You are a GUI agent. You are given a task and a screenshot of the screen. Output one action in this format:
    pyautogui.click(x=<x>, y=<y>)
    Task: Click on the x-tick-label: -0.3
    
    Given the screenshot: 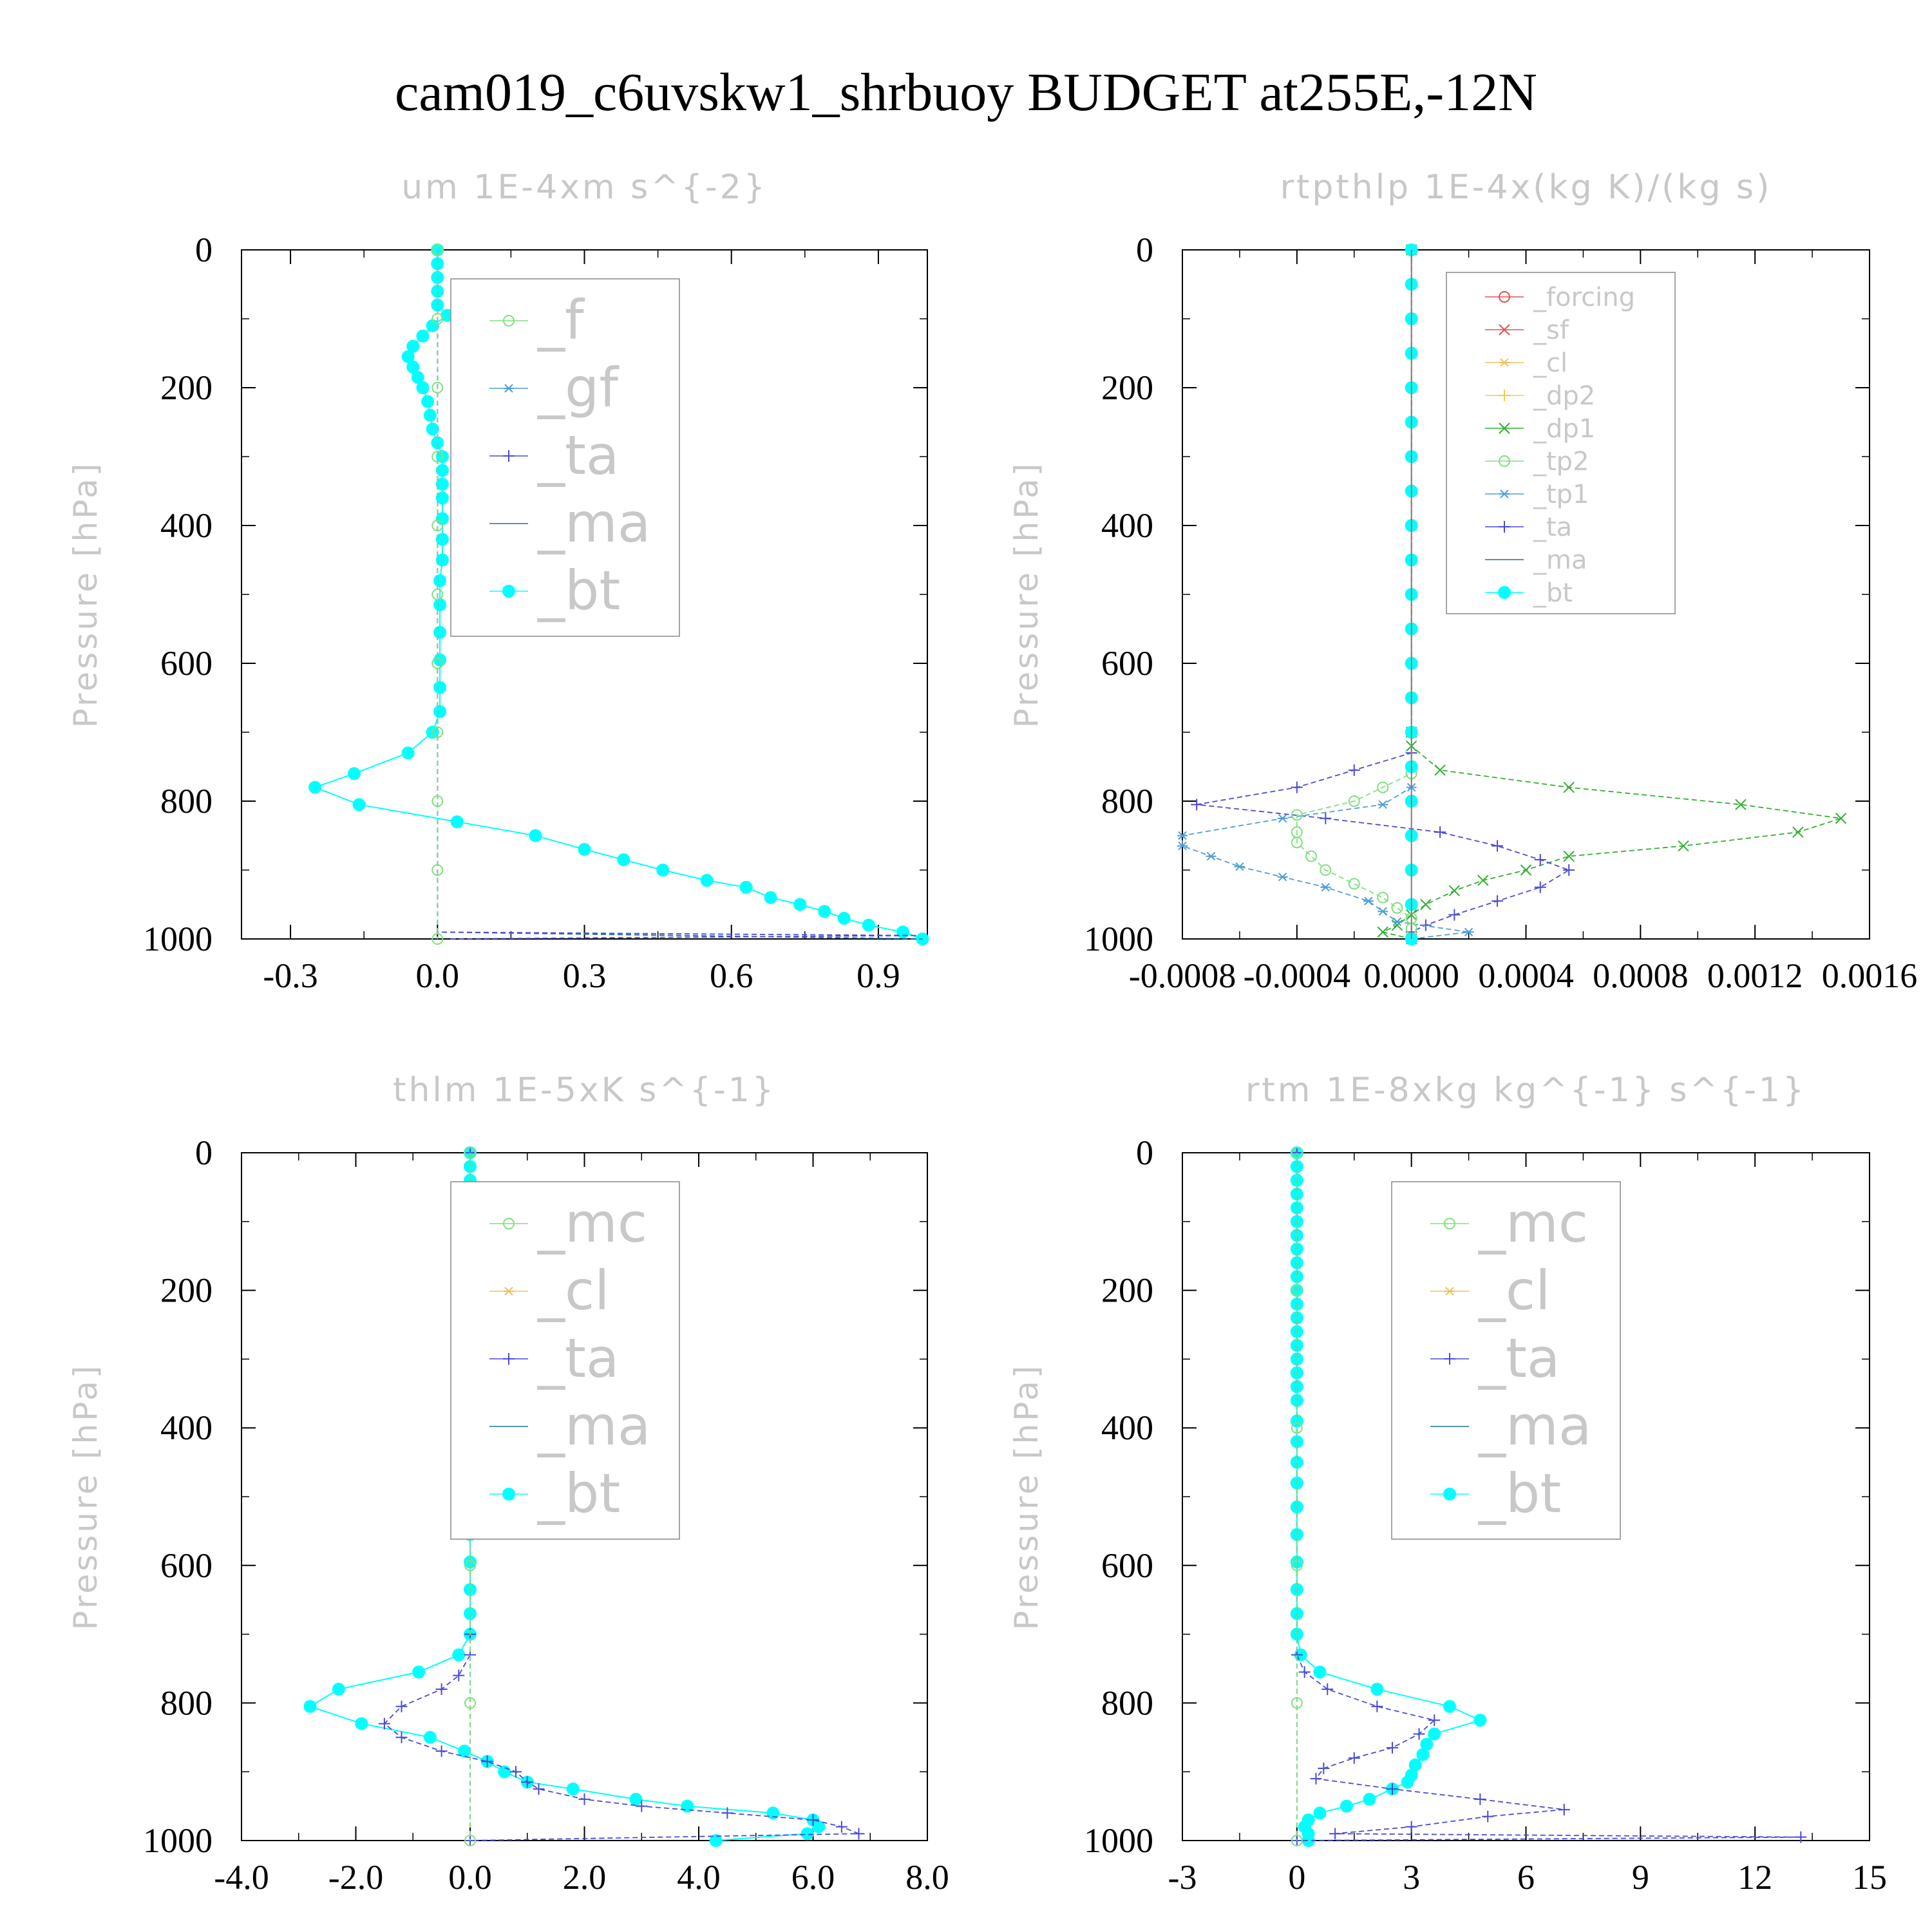 What is the action you would take?
    pyautogui.click(x=290, y=975)
    